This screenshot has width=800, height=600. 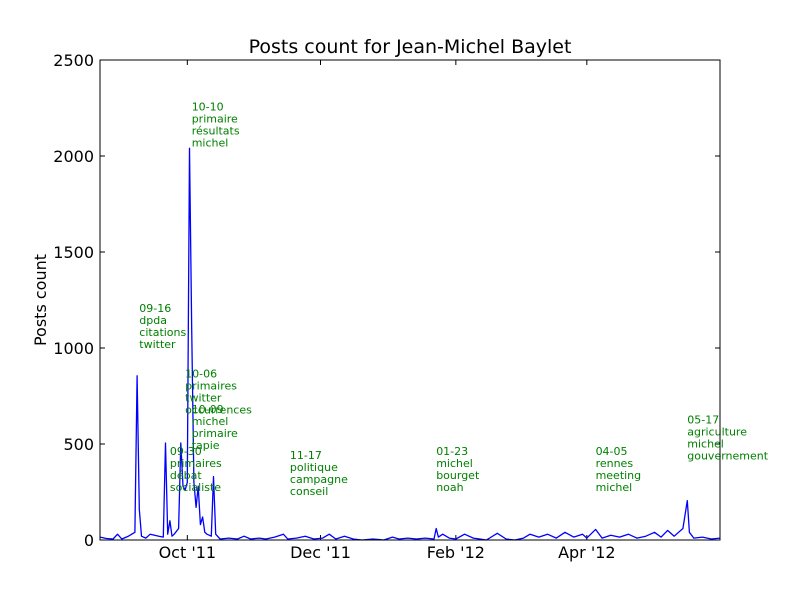 What do you see at coordinates (587, 552) in the screenshot?
I see `x-tick-label: Apr '12` at bounding box center [587, 552].